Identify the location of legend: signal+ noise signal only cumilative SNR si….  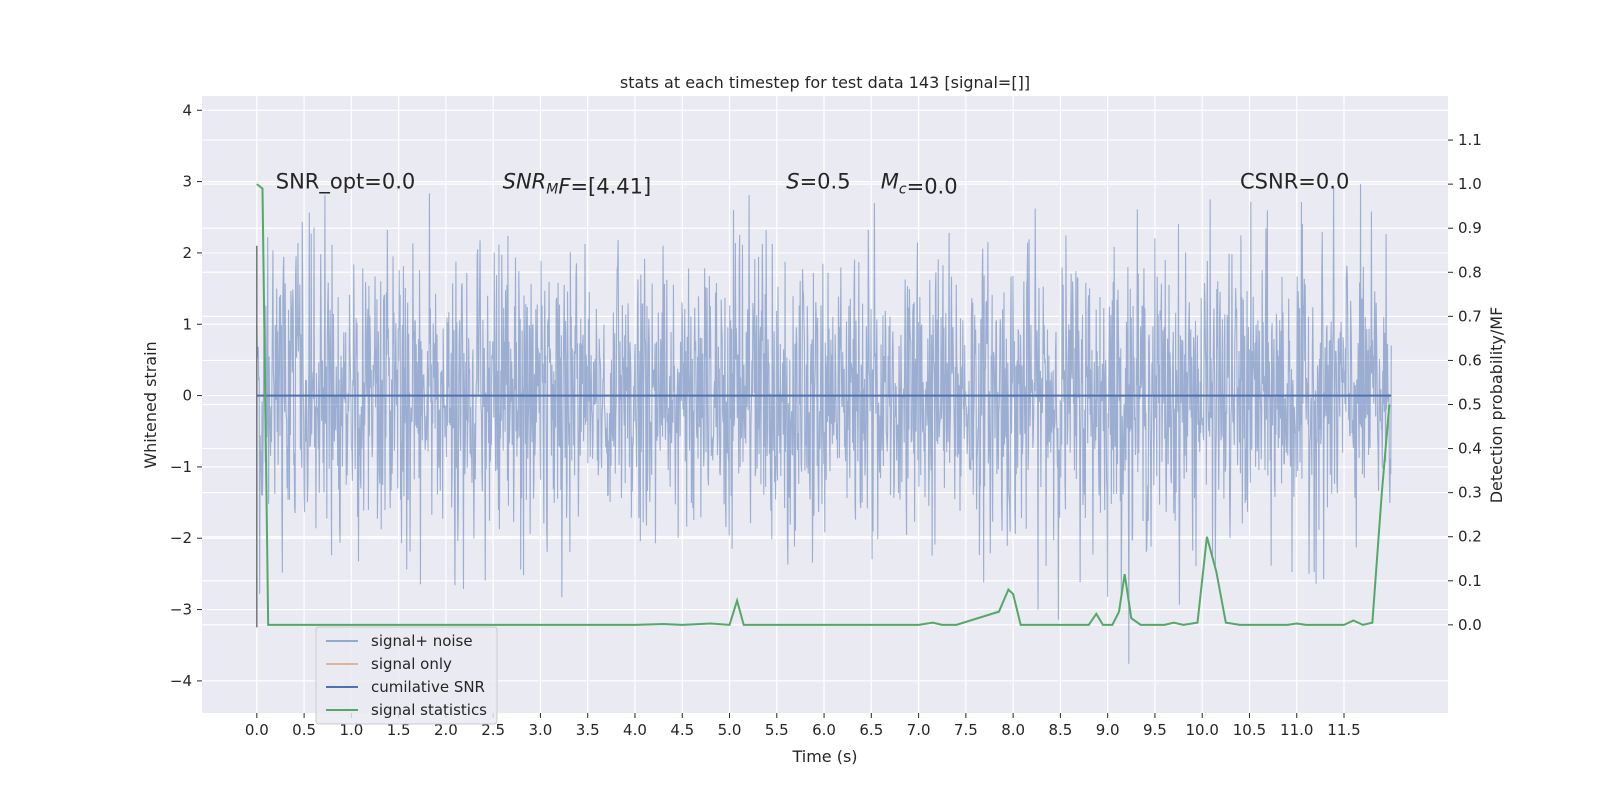
(406, 675).